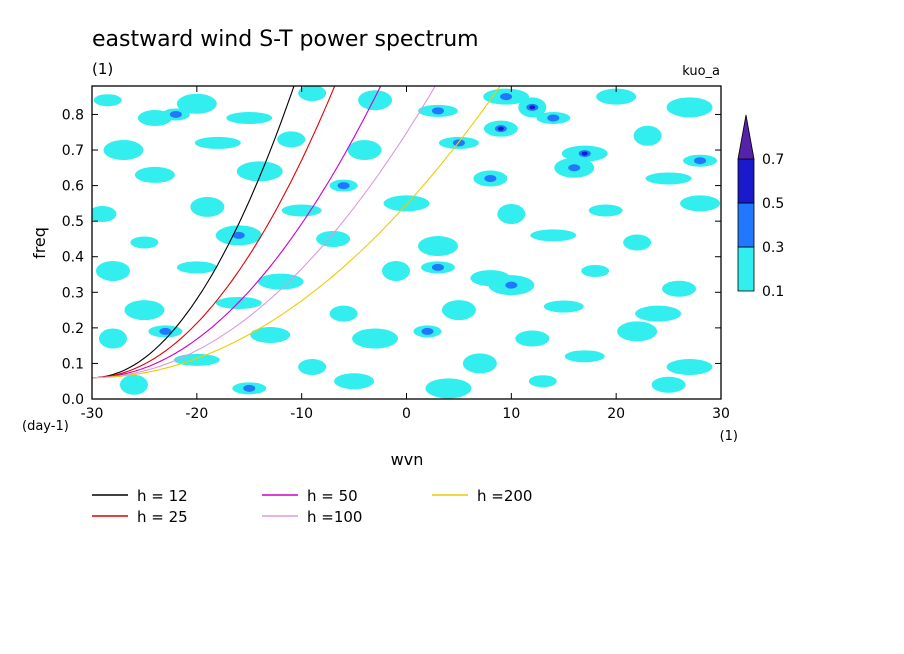 The image size is (904, 654). I want to click on x-tick-label: -30, so click(92, 414).